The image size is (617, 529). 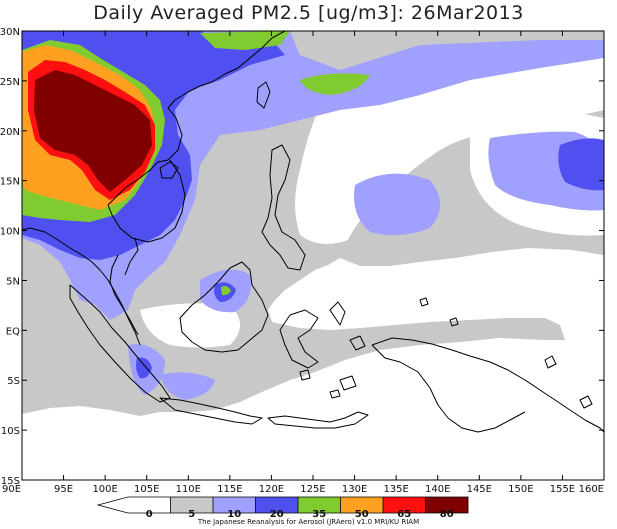 What do you see at coordinates (120, 343) in the screenshot?
I see `sumatra-coastline` at bounding box center [120, 343].